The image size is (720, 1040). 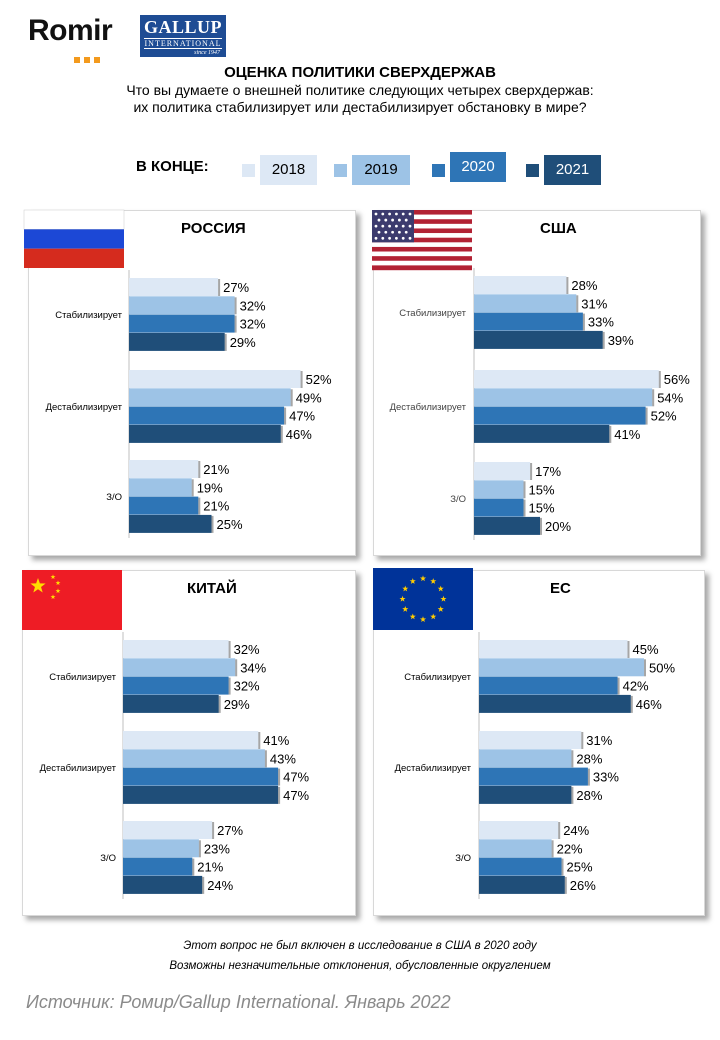 What do you see at coordinates (212, 588) in the screenshot?
I see `chart-title: КИТАЙ` at bounding box center [212, 588].